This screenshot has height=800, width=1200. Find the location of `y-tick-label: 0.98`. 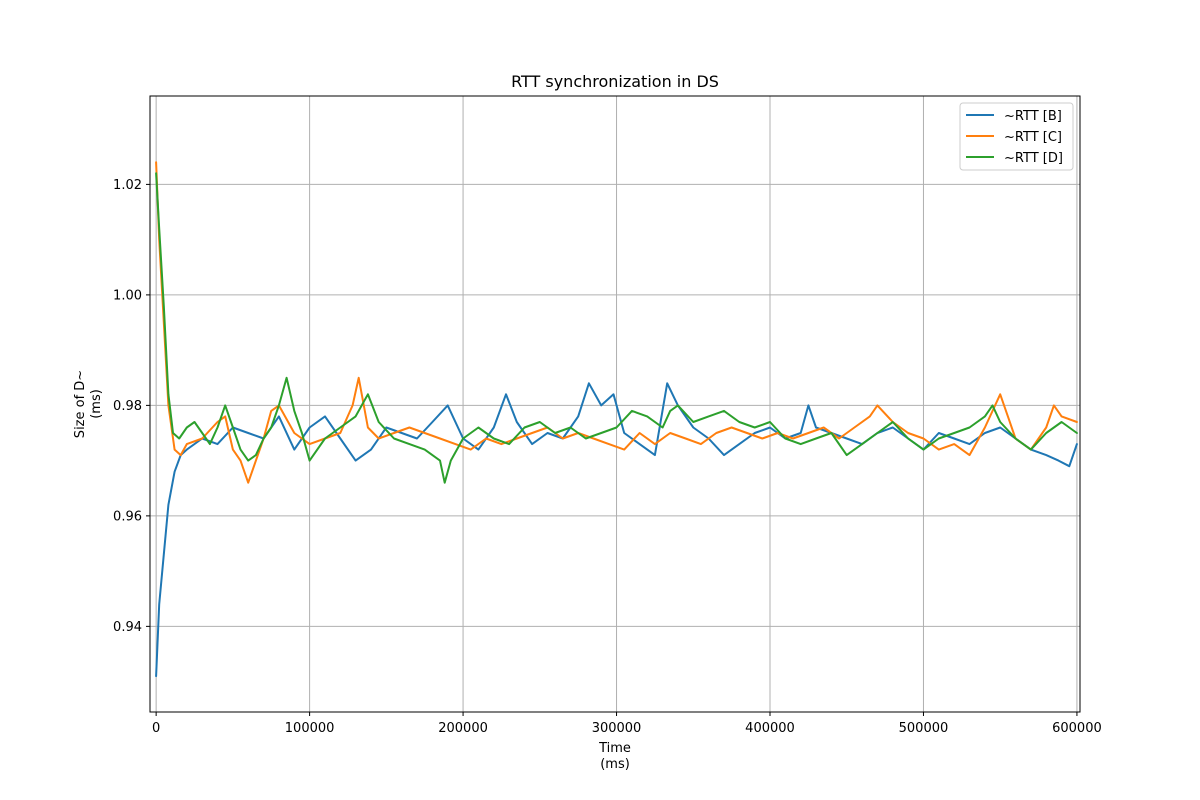

y-tick-label: 0.98 is located at coordinates (127, 406).